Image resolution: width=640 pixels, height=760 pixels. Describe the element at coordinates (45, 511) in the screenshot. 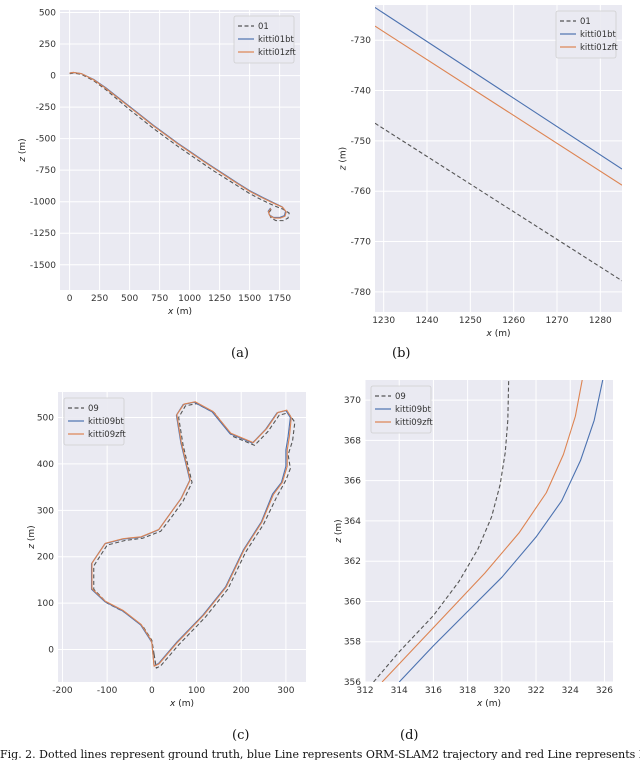

I see `y-tick-label: 300` at that location.